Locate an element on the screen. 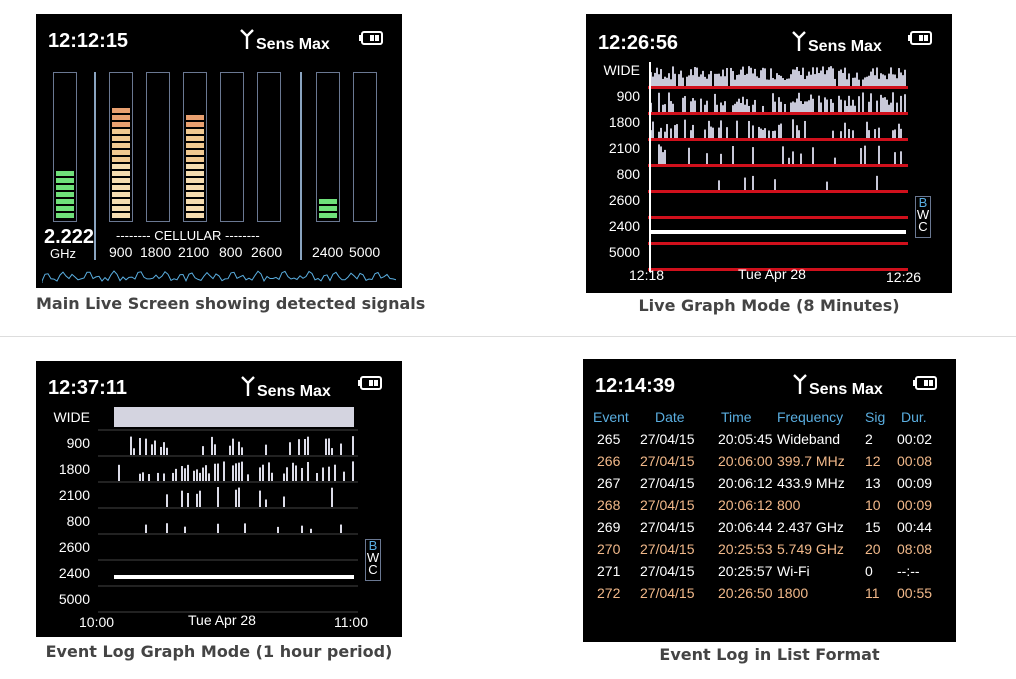 Image resolution: width=1016 pixels, height=679 pixels. separator-line is located at coordinates (301, 166).